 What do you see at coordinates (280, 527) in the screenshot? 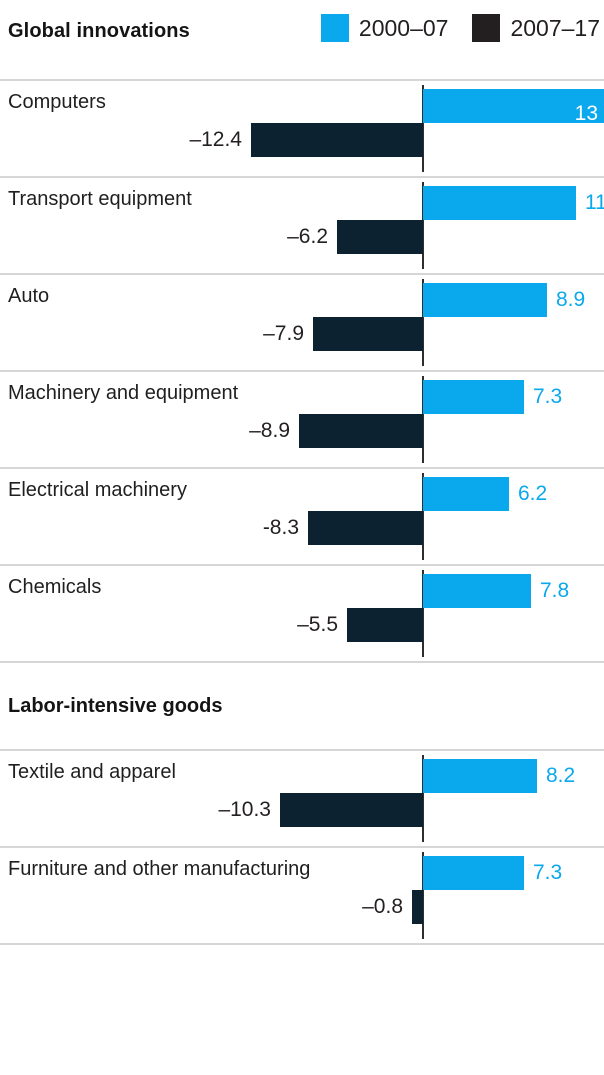
I see `bar-value-2007-17: -8.3` at bounding box center [280, 527].